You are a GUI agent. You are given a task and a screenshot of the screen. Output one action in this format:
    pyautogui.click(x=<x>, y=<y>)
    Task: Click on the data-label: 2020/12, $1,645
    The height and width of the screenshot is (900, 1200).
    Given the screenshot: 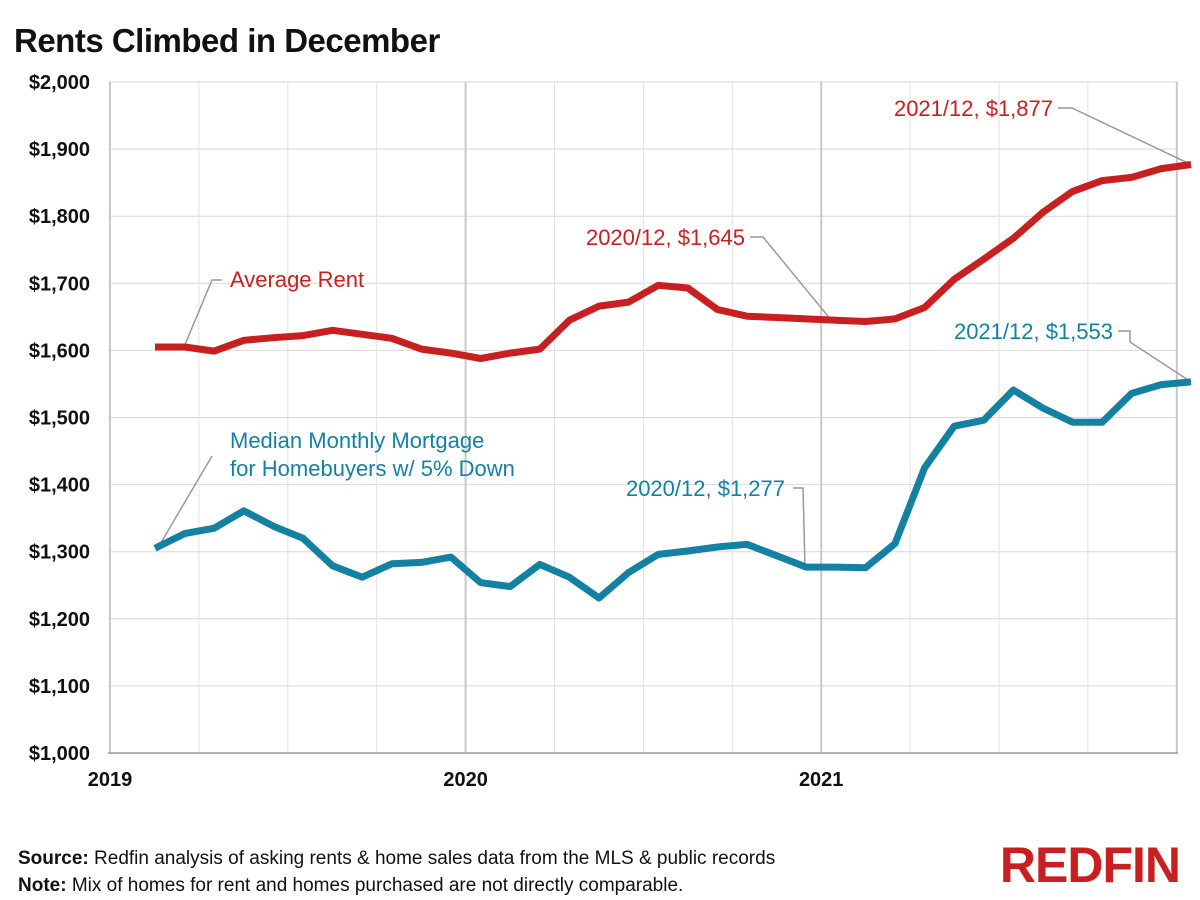 What is the action you would take?
    pyautogui.click(x=665, y=237)
    